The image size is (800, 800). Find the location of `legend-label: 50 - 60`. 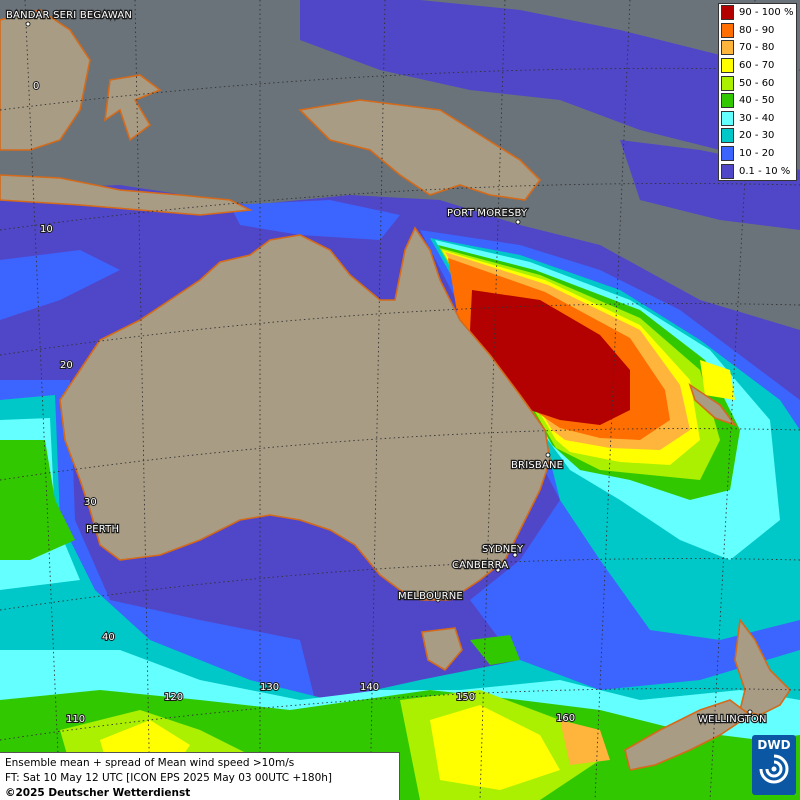

legend-label: 50 - 60 is located at coordinates (757, 83).